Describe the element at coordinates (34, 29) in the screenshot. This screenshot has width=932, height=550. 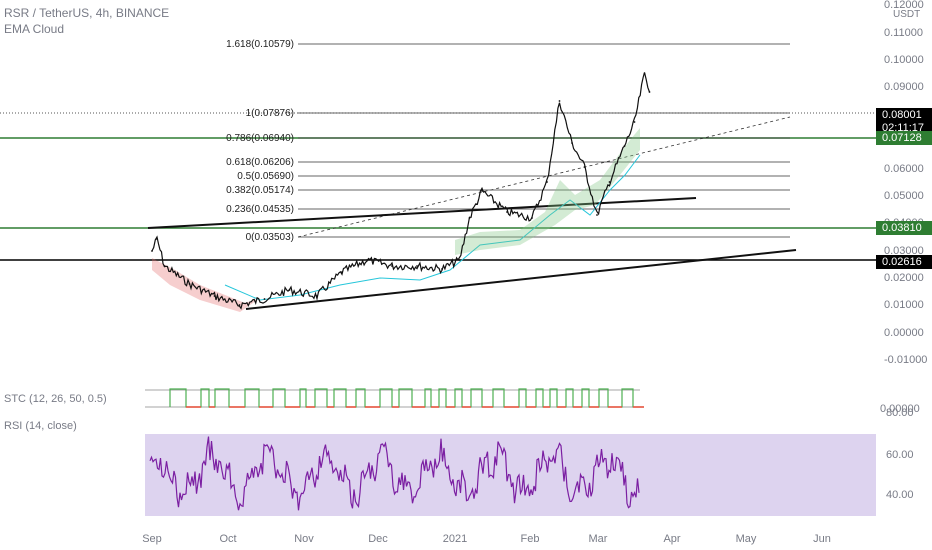
I see `indicator-label: EMA Cloud` at that location.